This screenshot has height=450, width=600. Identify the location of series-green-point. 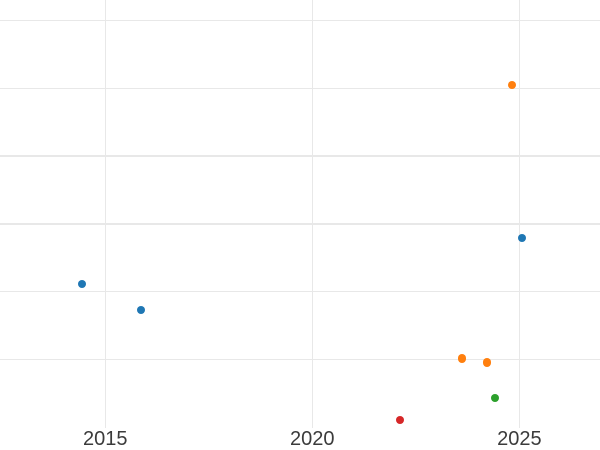
(495, 398).